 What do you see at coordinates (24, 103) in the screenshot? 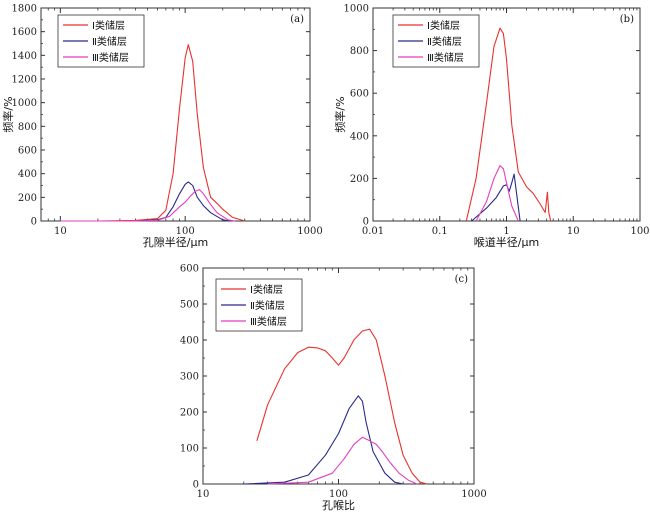
I see `panel-a-y-tick-label: 1000` at bounding box center [24, 103].